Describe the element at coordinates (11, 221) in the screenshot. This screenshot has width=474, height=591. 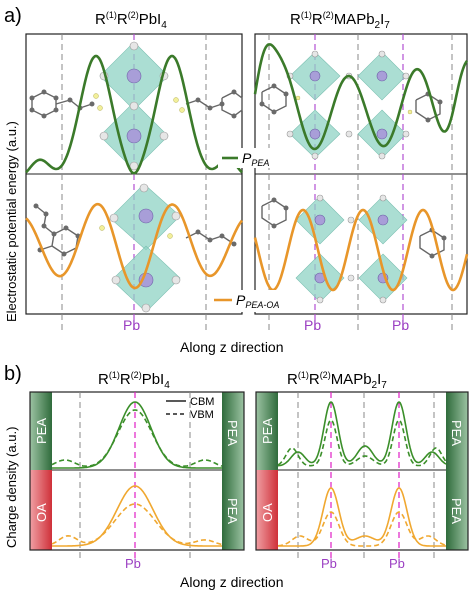
I see `panel-a-ylabel: Electrostatic potential energy (a.u.)` at that location.